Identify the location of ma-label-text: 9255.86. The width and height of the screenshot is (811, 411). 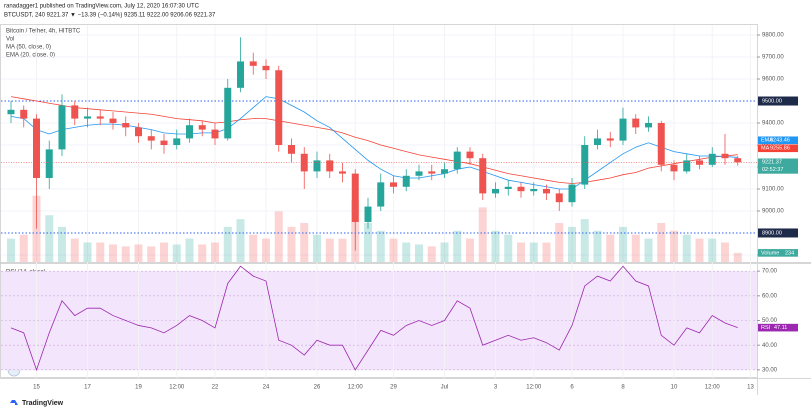
(780, 149).